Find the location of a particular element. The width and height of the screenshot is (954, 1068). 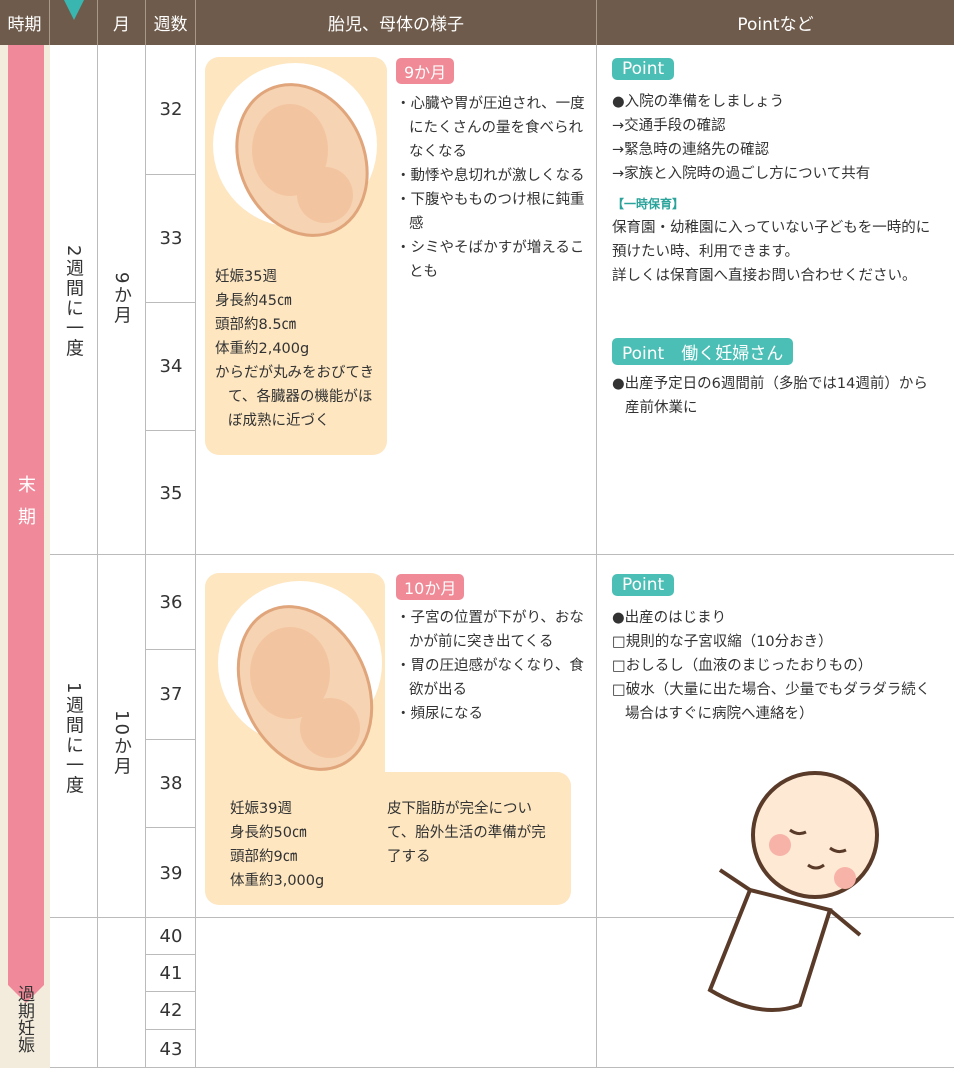

childcare: 保育園・幼稚園に入っていない子どもを一時的に預けたい時、利用できます。 is located at coordinates (771, 240).